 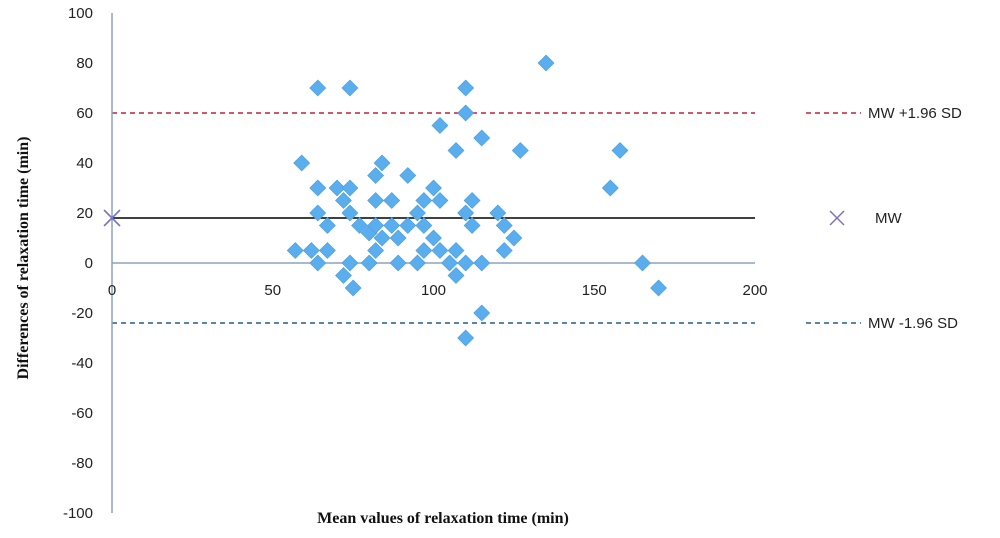 I want to click on y-tick-label: 20, so click(x=84, y=213).